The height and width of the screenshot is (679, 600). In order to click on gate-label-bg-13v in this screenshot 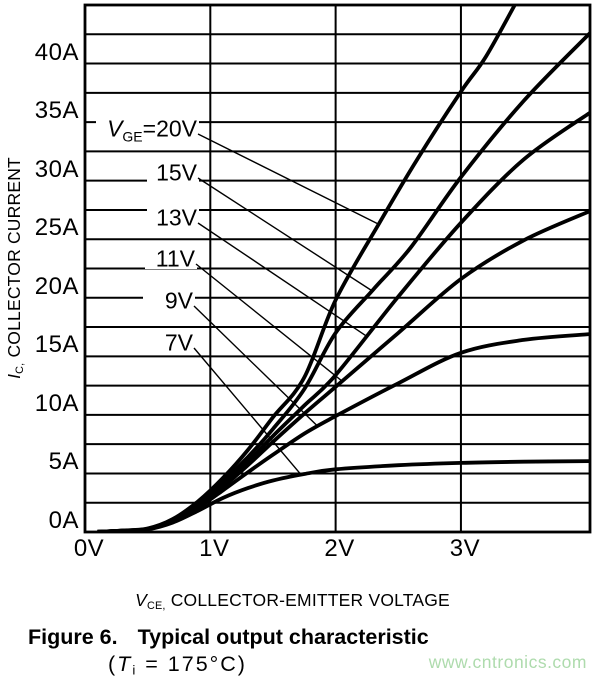, I will do `click(173, 216)`.